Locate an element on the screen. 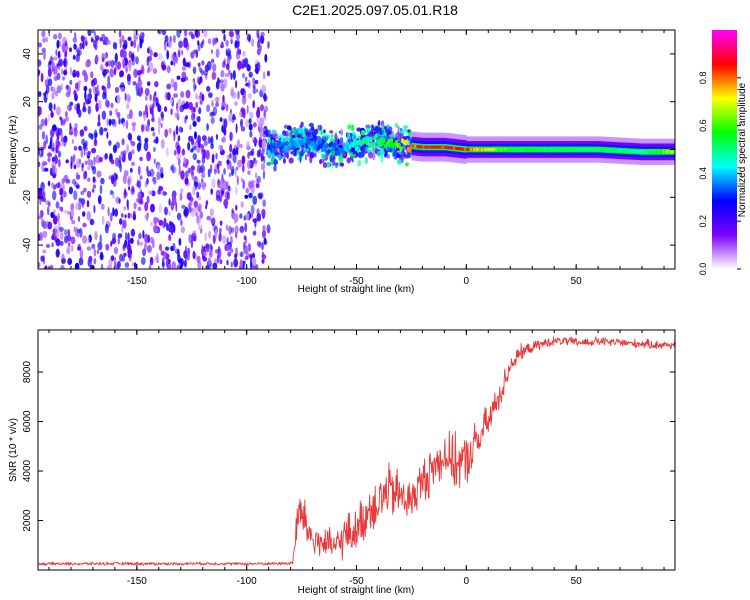 This screenshot has width=750, height=600. y-tick-label: -20 is located at coordinates (27, 197).